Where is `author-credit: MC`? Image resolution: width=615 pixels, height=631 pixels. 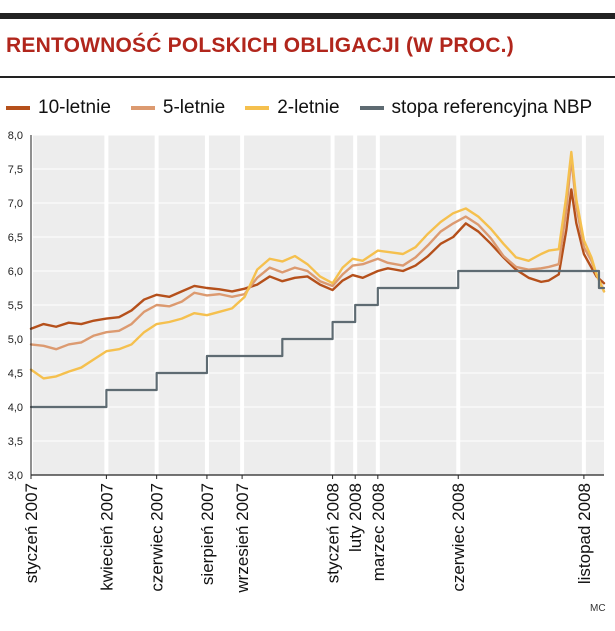 author-credit: MC is located at coordinates (598, 608).